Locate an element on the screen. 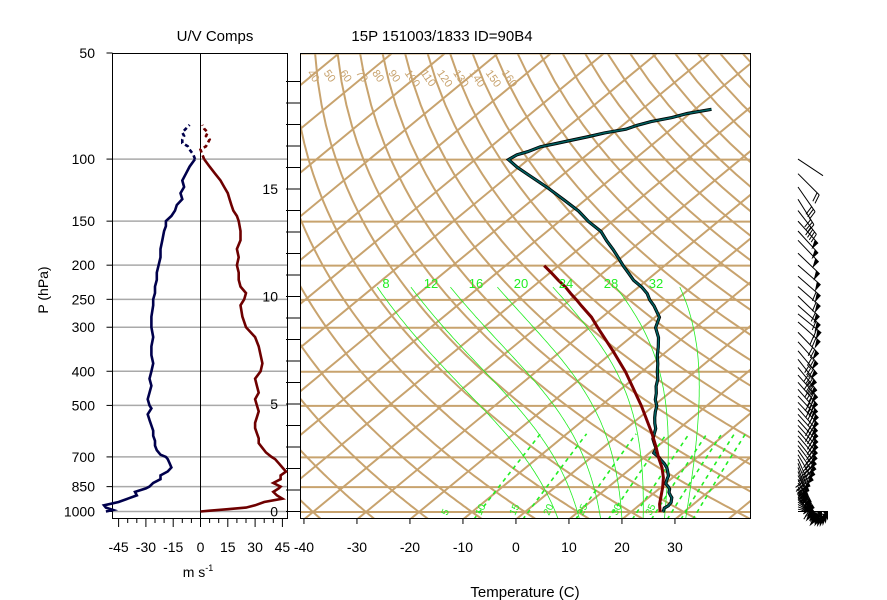 The image size is (887, 600). height-tick-label: 10 is located at coordinates (270, 297).